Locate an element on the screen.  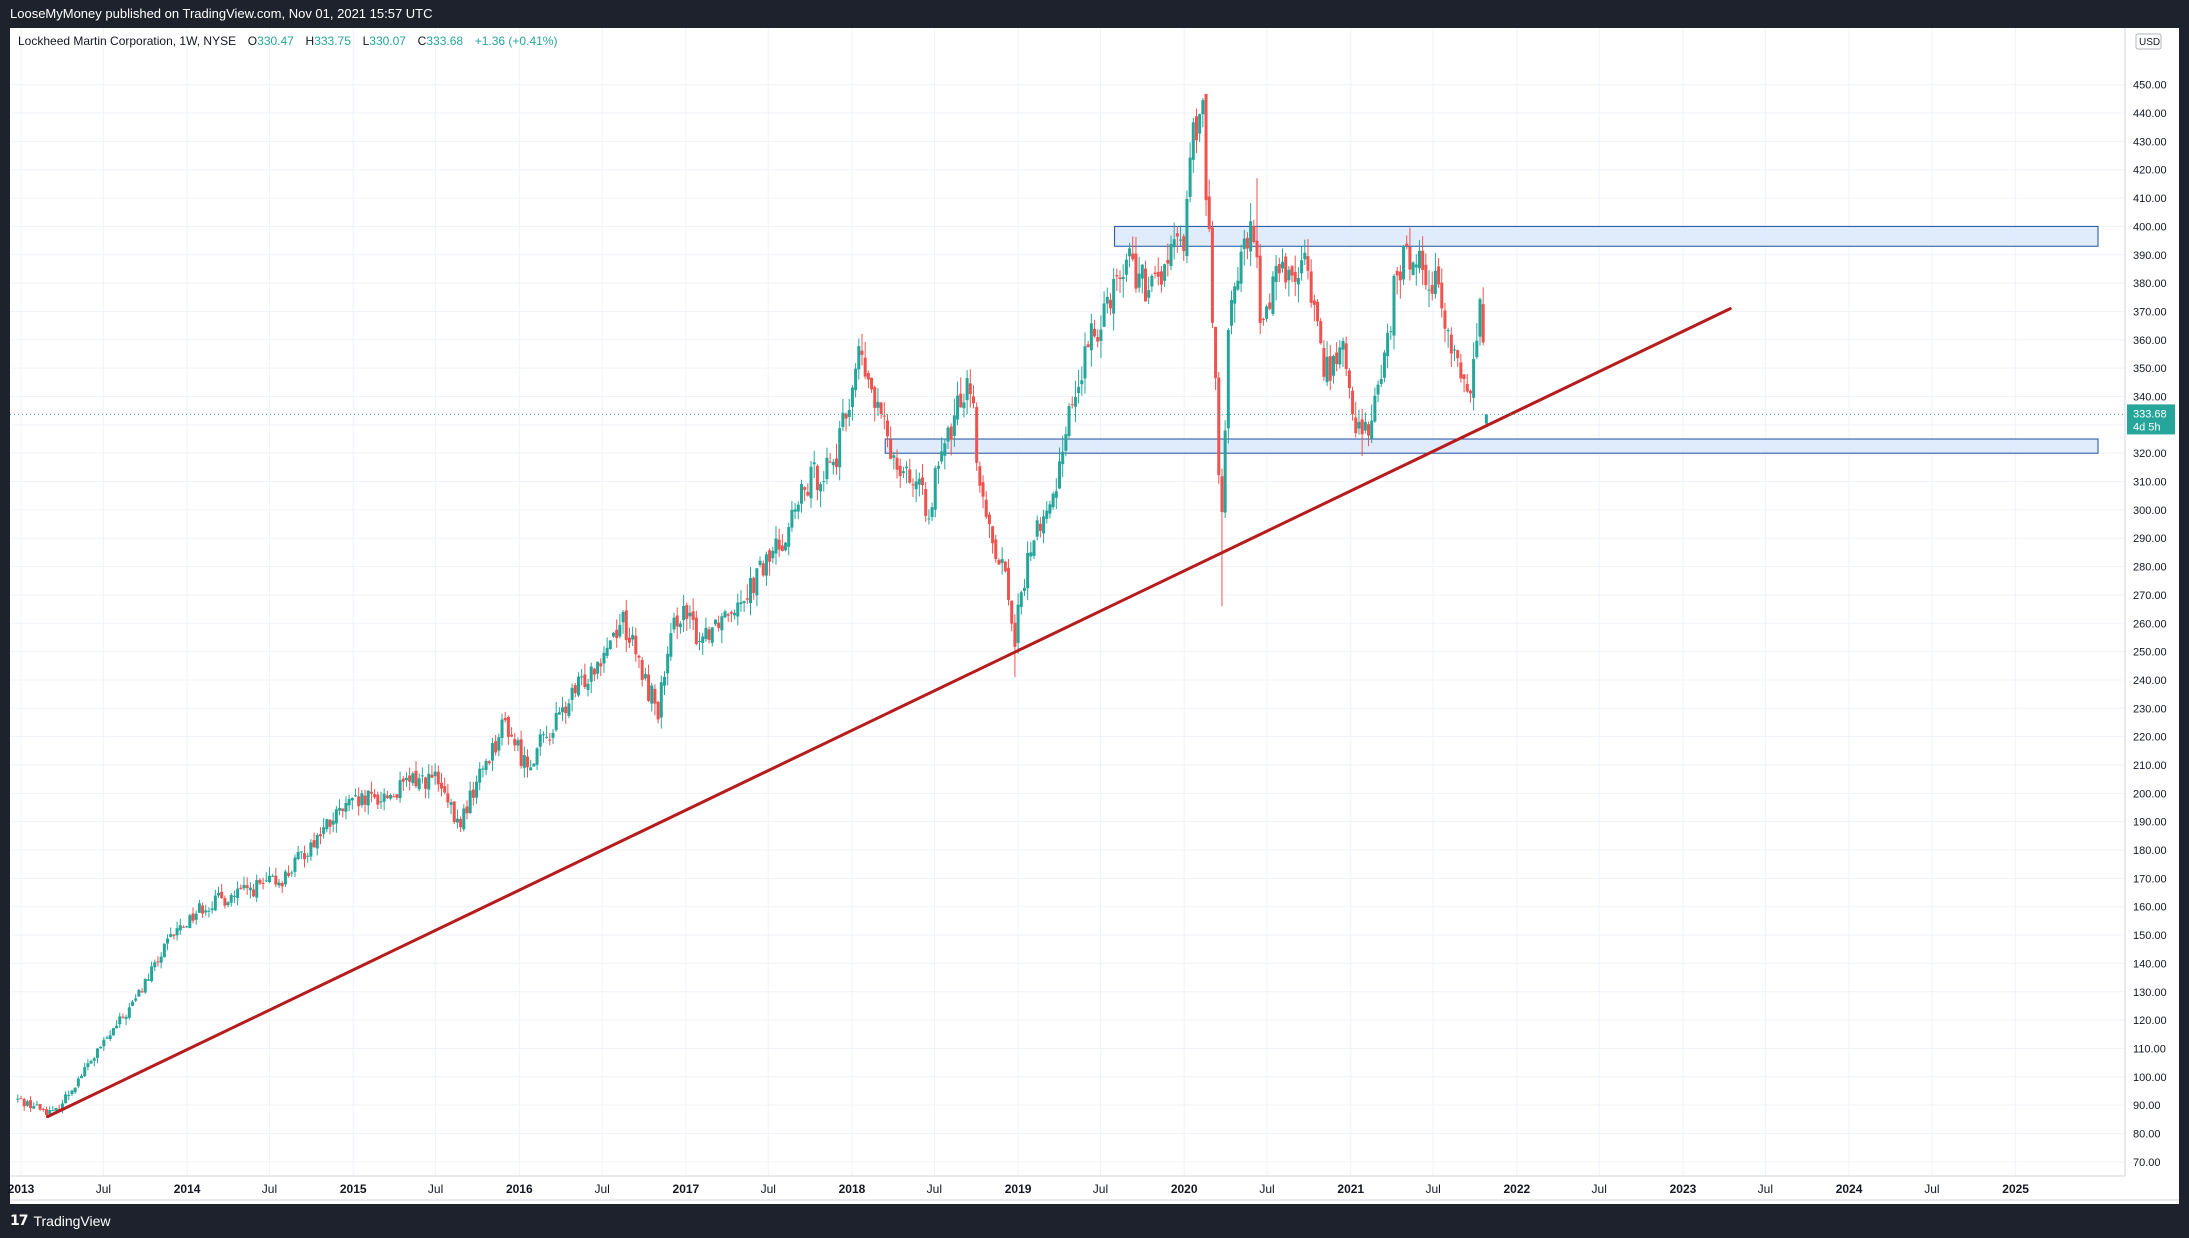
price-tick-label: 70.00 is located at coordinates (2147, 1163).